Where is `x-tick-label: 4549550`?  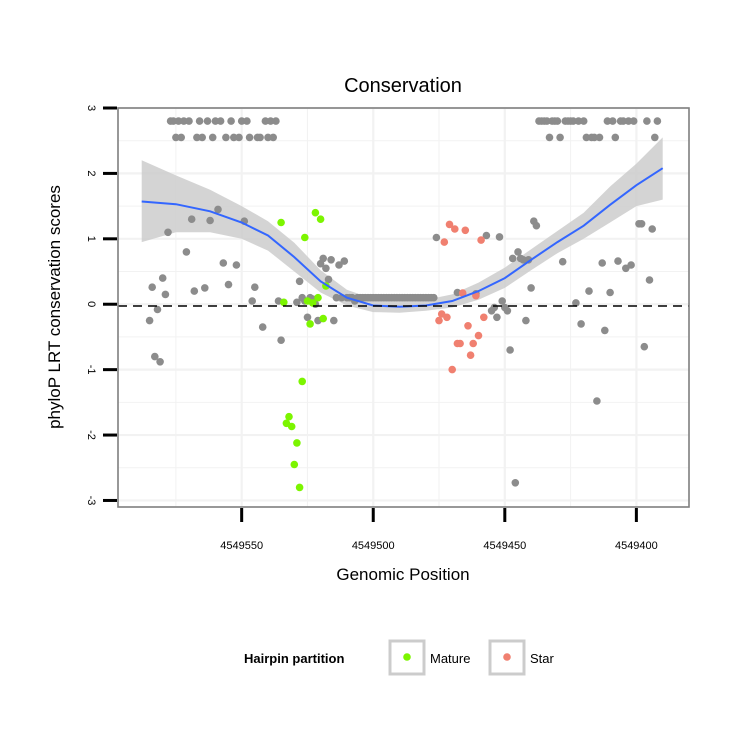 x-tick-label: 4549550 is located at coordinates (241, 546).